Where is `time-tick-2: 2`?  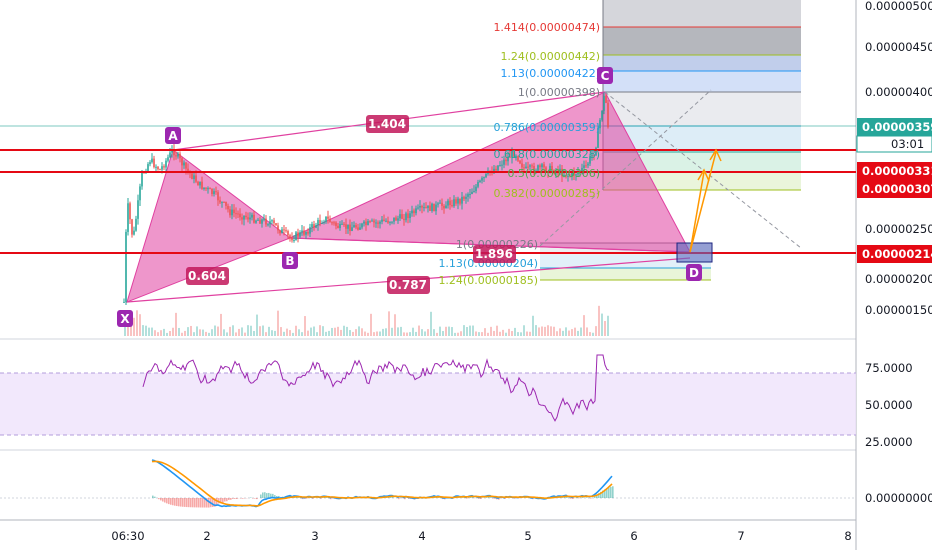
time-tick-2: 2 is located at coordinates (206, 536).